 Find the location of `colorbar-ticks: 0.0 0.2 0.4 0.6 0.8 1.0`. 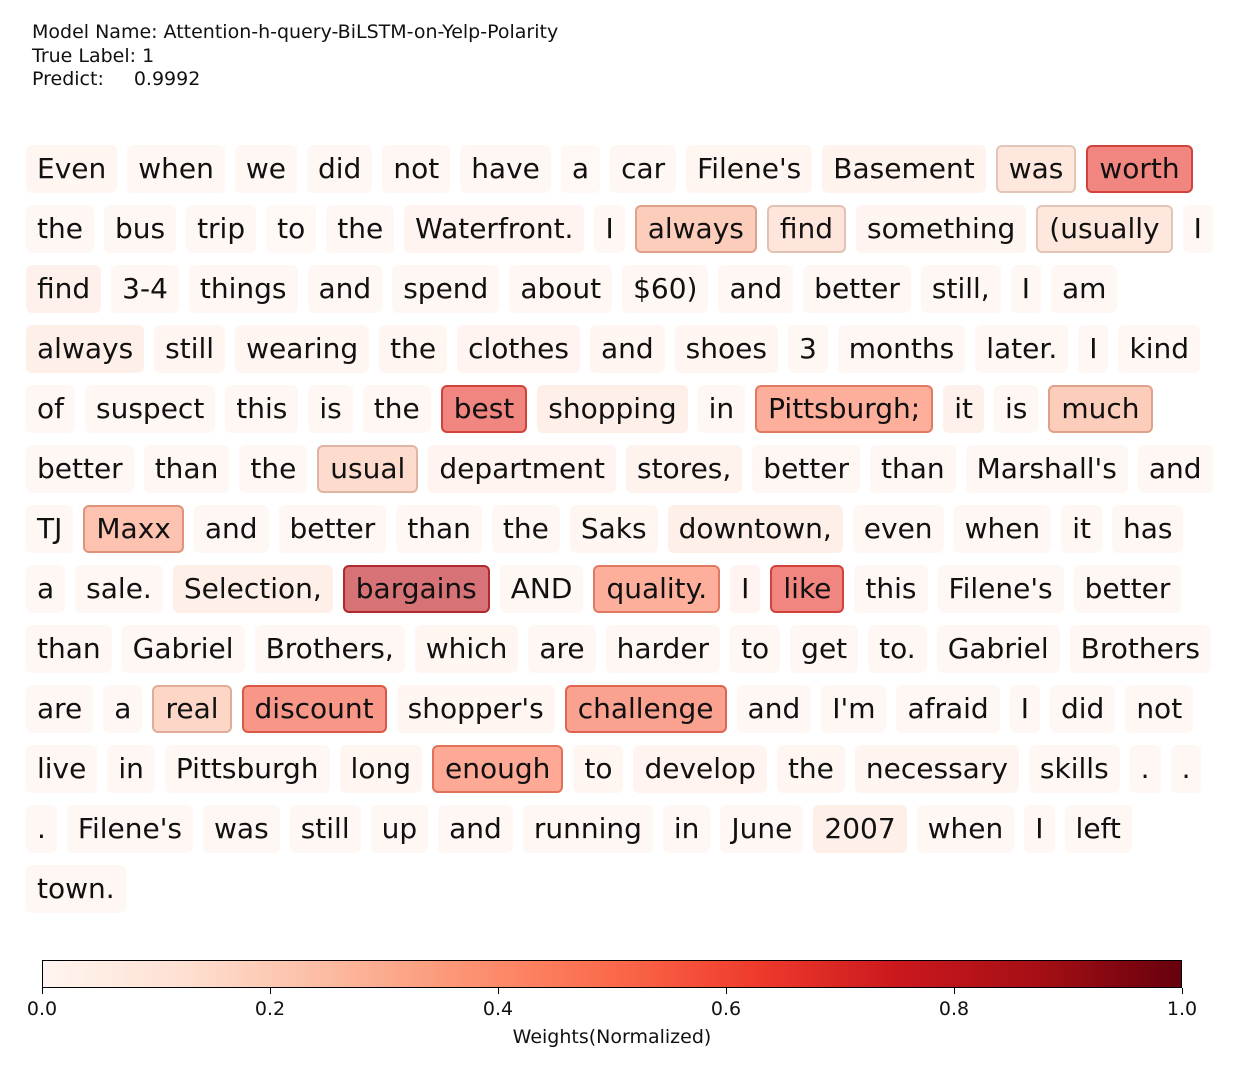

colorbar-ticks: 0.0 0.2 0.4 0.6 0.8 1.0 is located at coordinates (612, 1008).